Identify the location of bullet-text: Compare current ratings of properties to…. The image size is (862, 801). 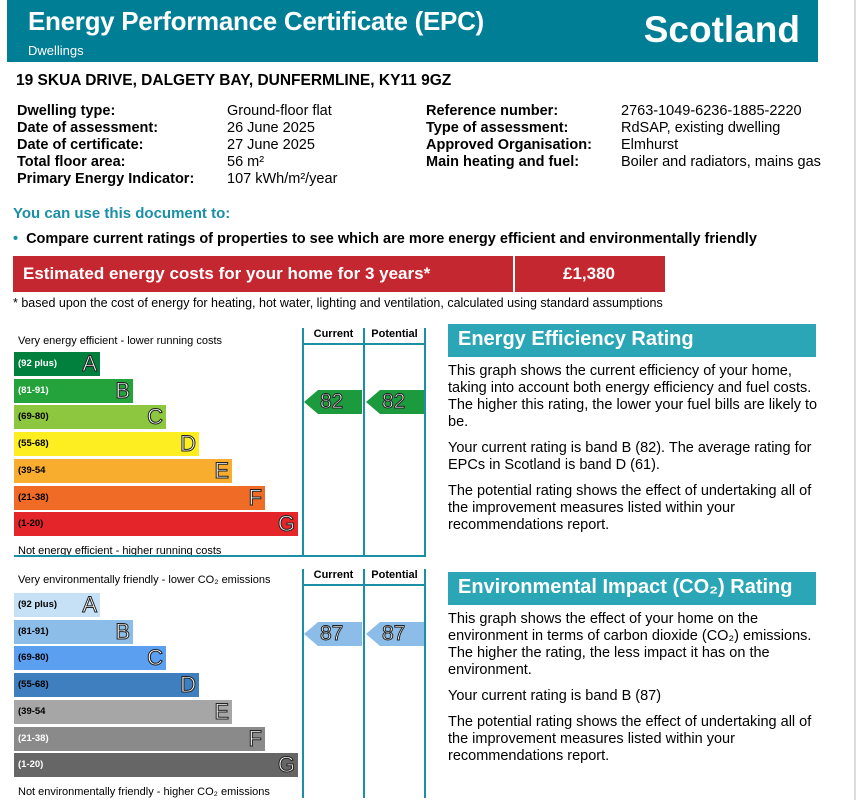
(391, 239).